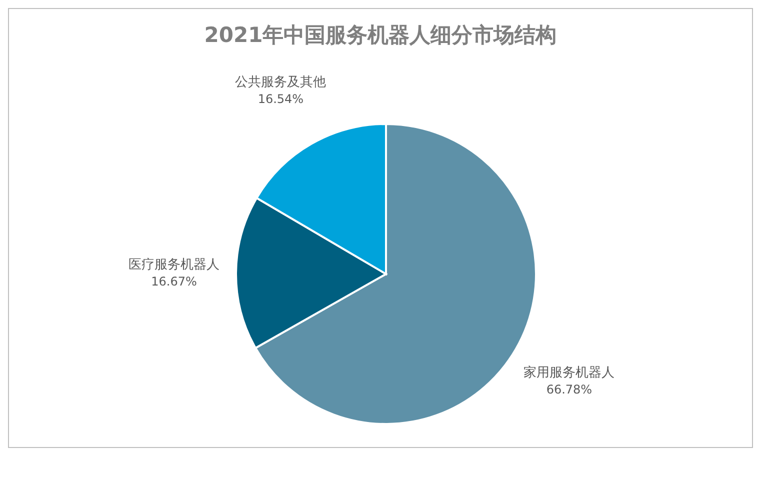  Describe the element at coordinates (280, 82) in the screenshot. I see `slice-label: 公共服务及其他` at that location.